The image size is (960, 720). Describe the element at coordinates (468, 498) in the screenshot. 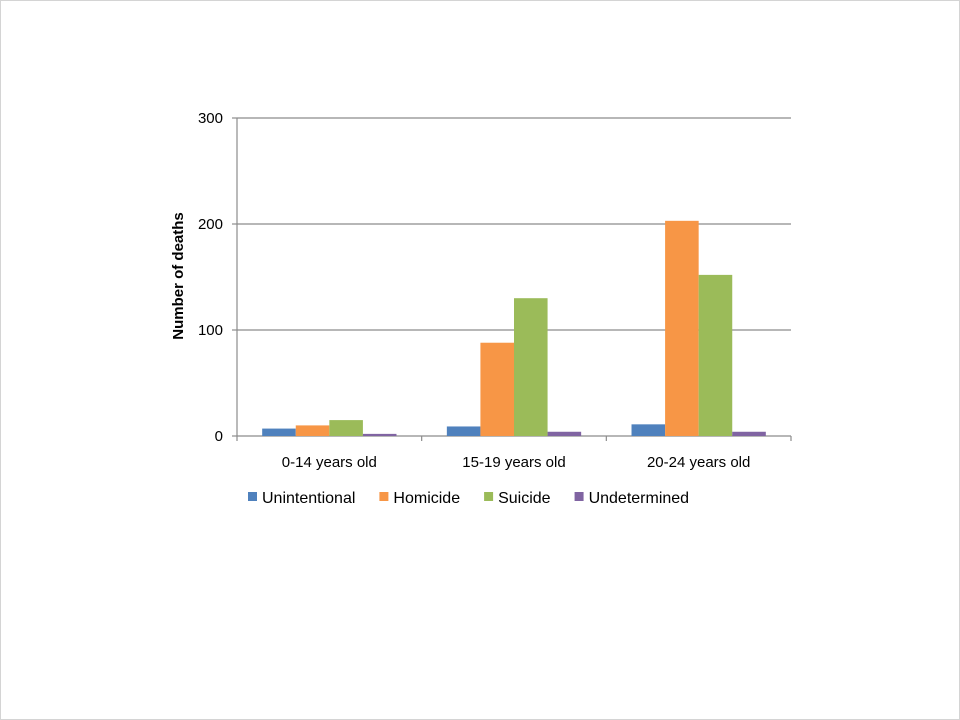

I see `legend: Unintentional Homicide Suicide Undetermined` at that location.